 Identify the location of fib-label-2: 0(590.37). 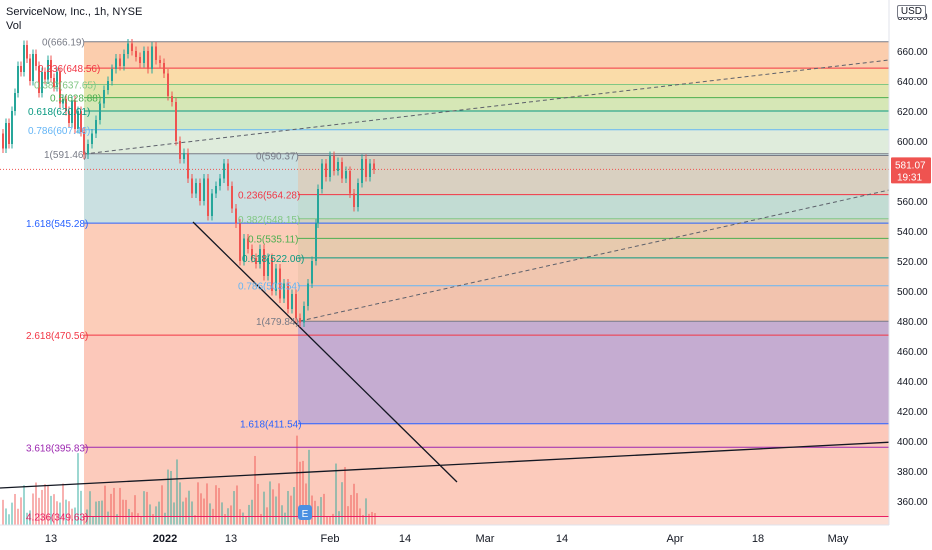
(277, 156).